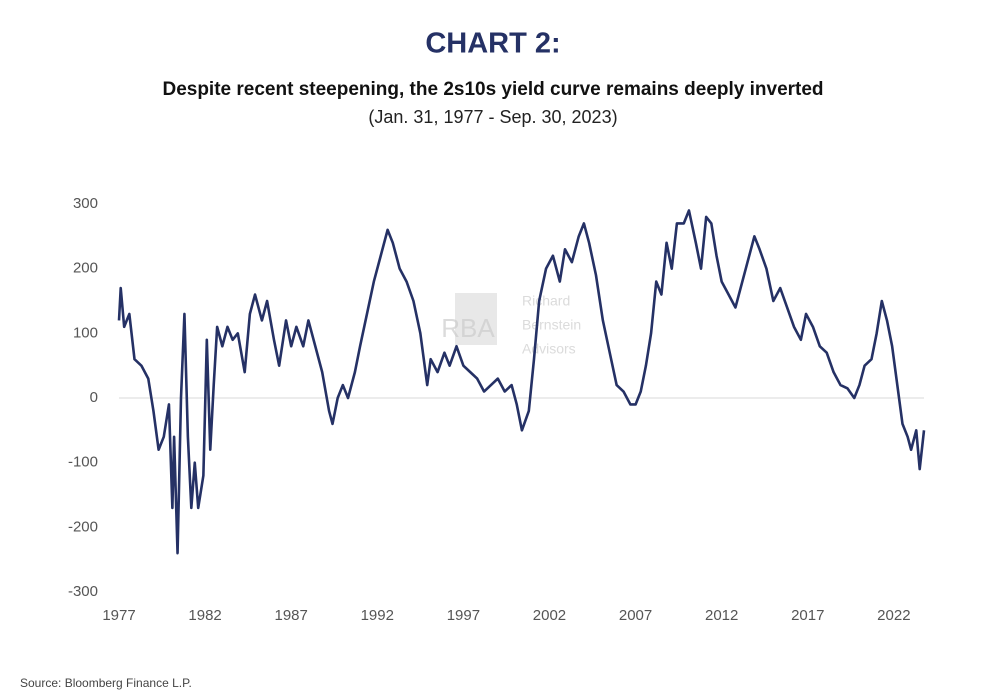 The height and width of the screenshot is (698, 986). Describe the element at coordinates (549, 349) in the screenshot. I see `watermark-text: Advisors` at that location.